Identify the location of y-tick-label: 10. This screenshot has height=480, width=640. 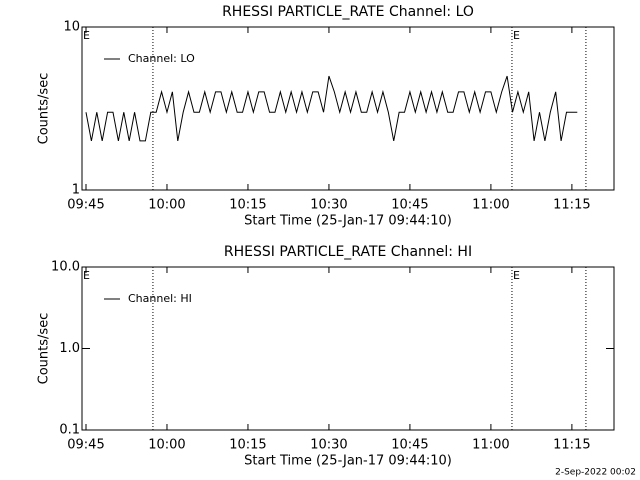
(71, 27).